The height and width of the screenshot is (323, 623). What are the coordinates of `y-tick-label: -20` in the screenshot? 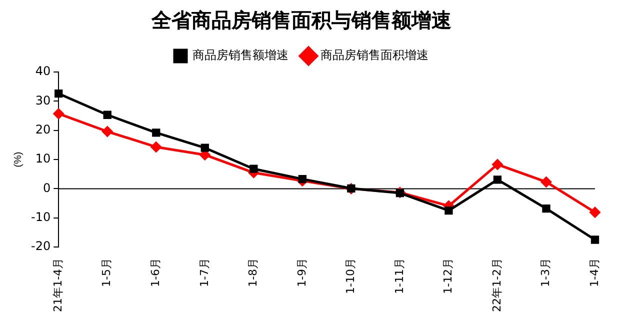 It's located at (40, 246).